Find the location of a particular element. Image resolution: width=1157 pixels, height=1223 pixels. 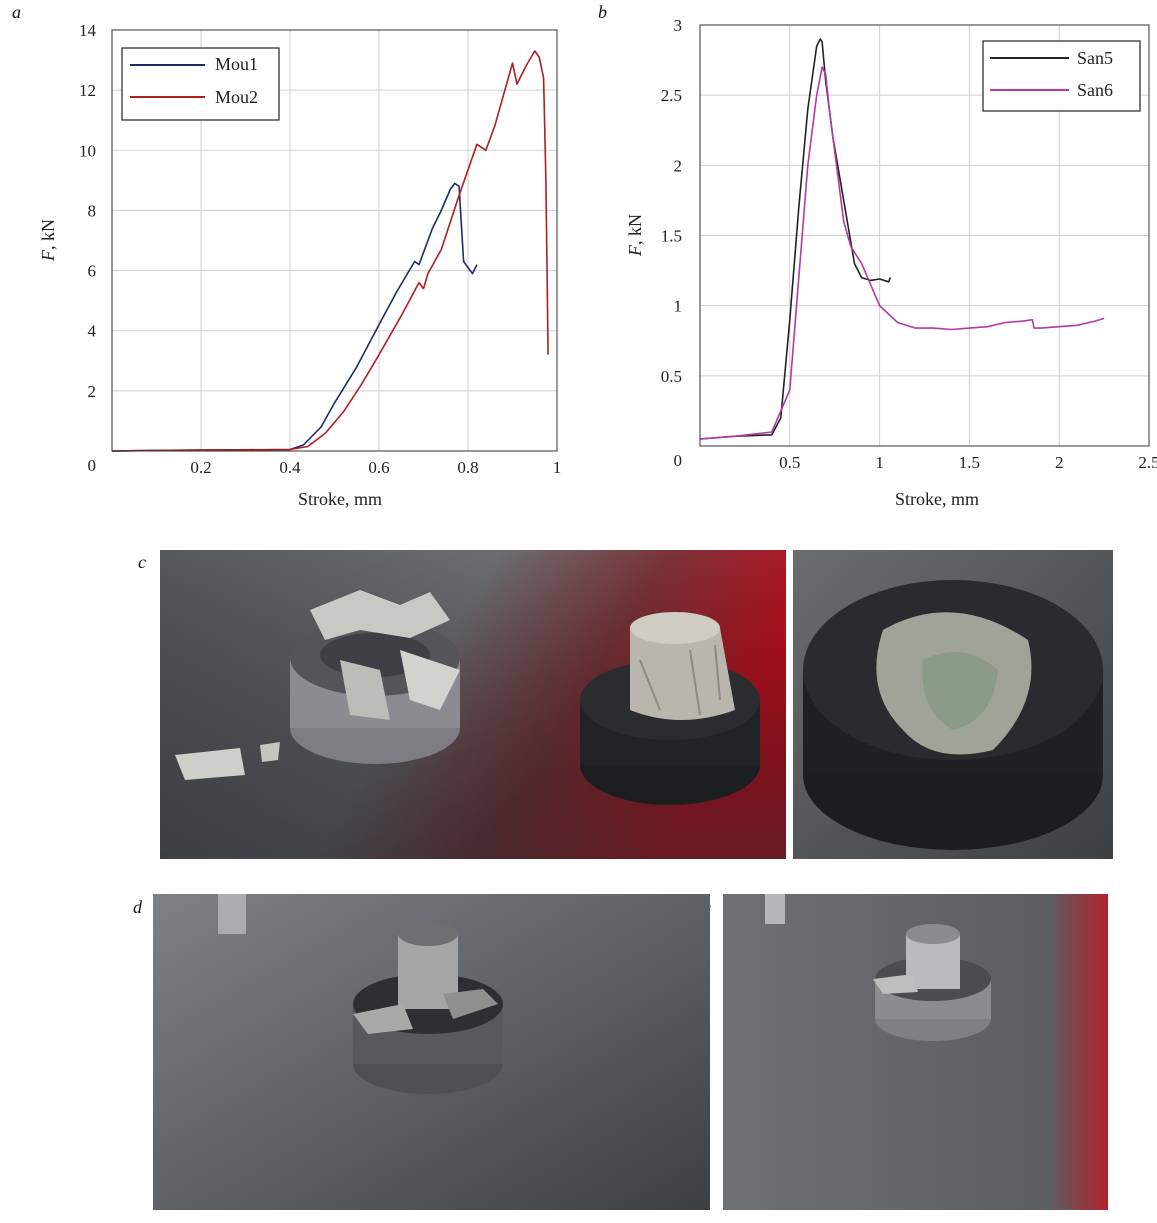

chart-b-series is located at coordinates (902, 239).